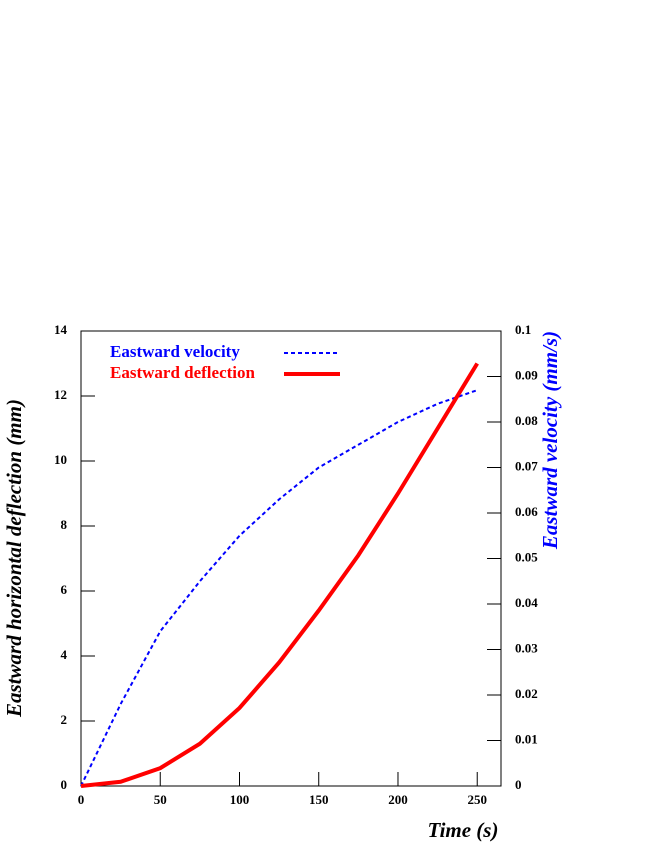 This screenshot has height=846, width=654. What do you see at coordinates (398, 799) in the screenshot?
I see `x-tick-label: 200` at bounding box center [398, 799].